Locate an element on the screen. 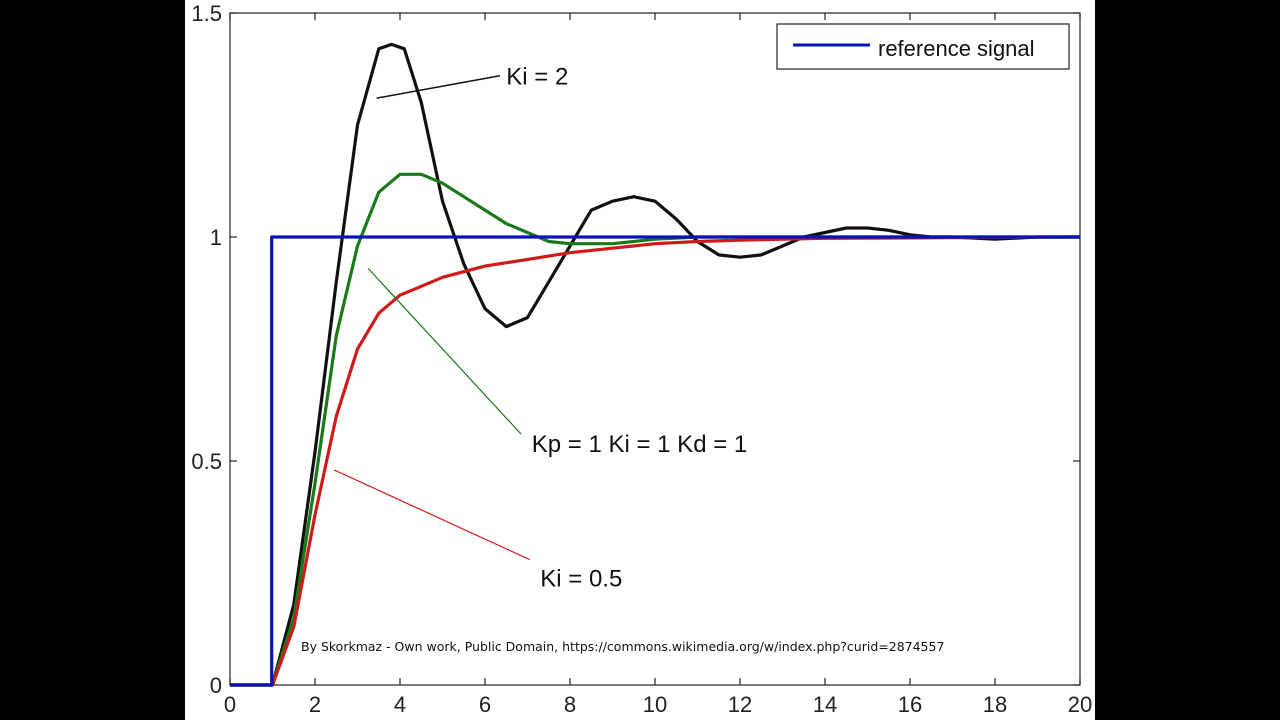 The image size is (1280, 720). annotation-pid-gains: Kp = 1 Ki = 1 Kd = 1 is located at coordinates (639, 444).